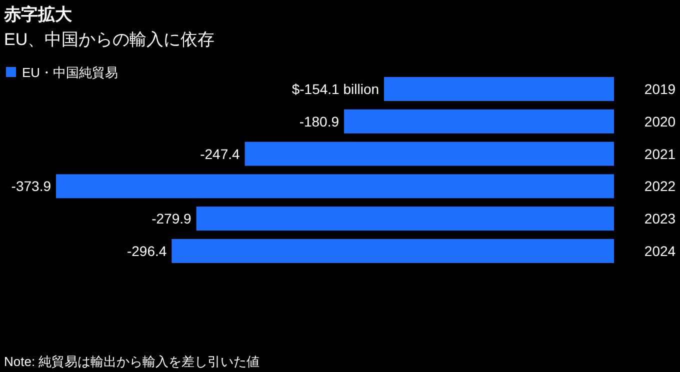 The height and width of the screenshot is (372, 680). What do you see at coordinates (660, 186) in the screenshot?
I see `y-tick-label: 2022` at bounding box center [660, 186].